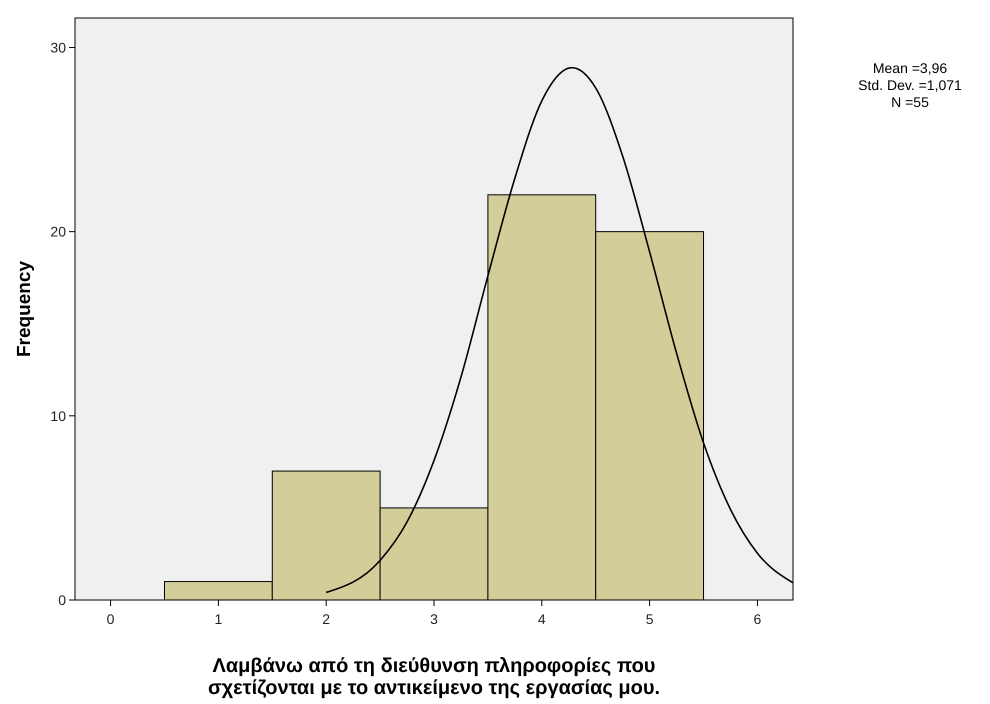 This screenshot has height=704, width=990. I want to click on x-axis-title: Λαμβάνω από τη διεύθυνση πληροφορίες που σχετίζονται με το αντικείμενο της εργασίας μου., so click(434, 677).